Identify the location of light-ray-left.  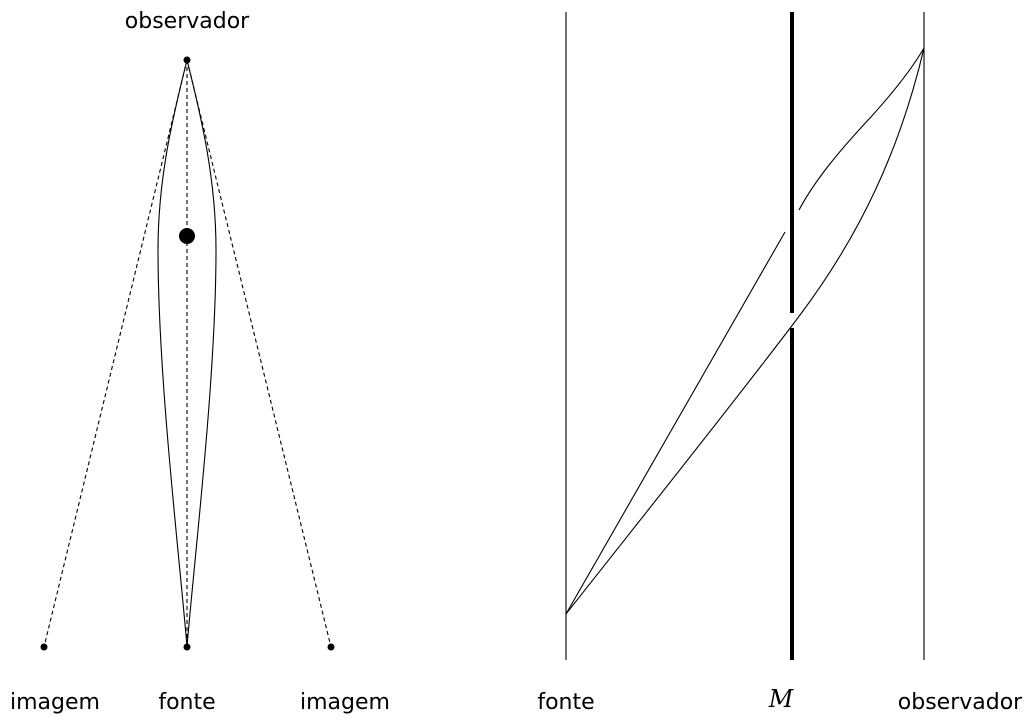
(172, 353).